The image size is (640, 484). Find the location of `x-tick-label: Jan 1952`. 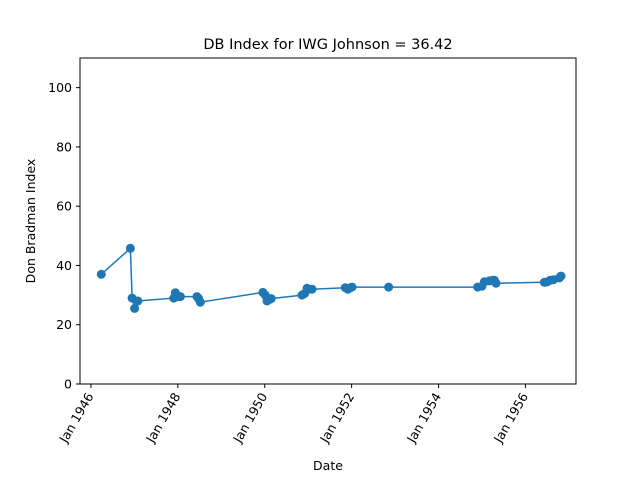

x-tick-label: Jan 1952 is located at coordinates (336, 418).